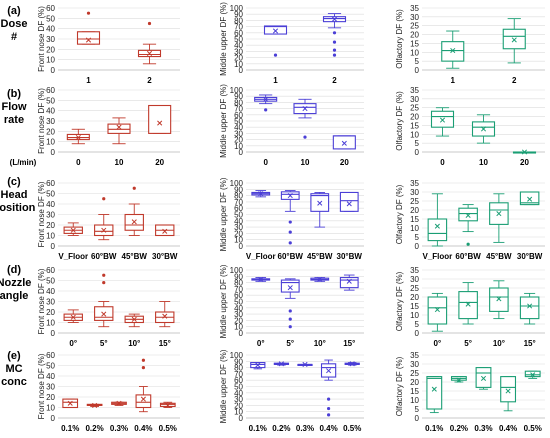 The height and width of the screenshot is (438, 550). I want to click on y-tick-label: 25, so click(414, 288).